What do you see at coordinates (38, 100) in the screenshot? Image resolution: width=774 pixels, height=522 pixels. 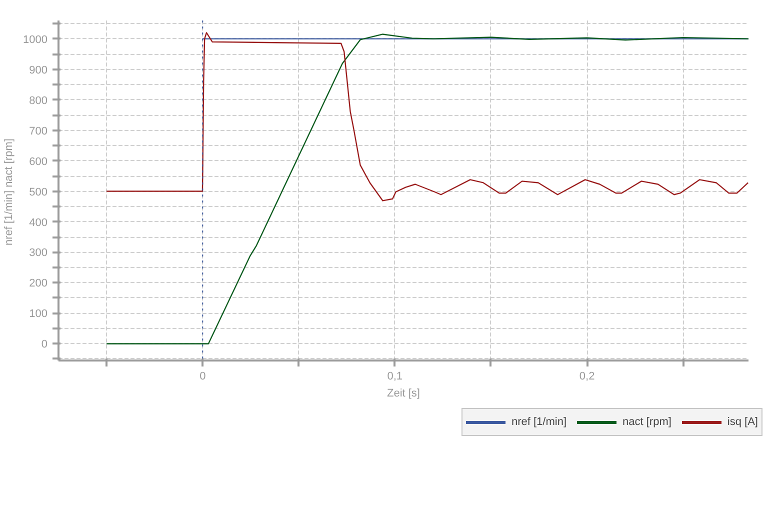 I see `y-tick-label: 800` at bounding box center [38, 100].